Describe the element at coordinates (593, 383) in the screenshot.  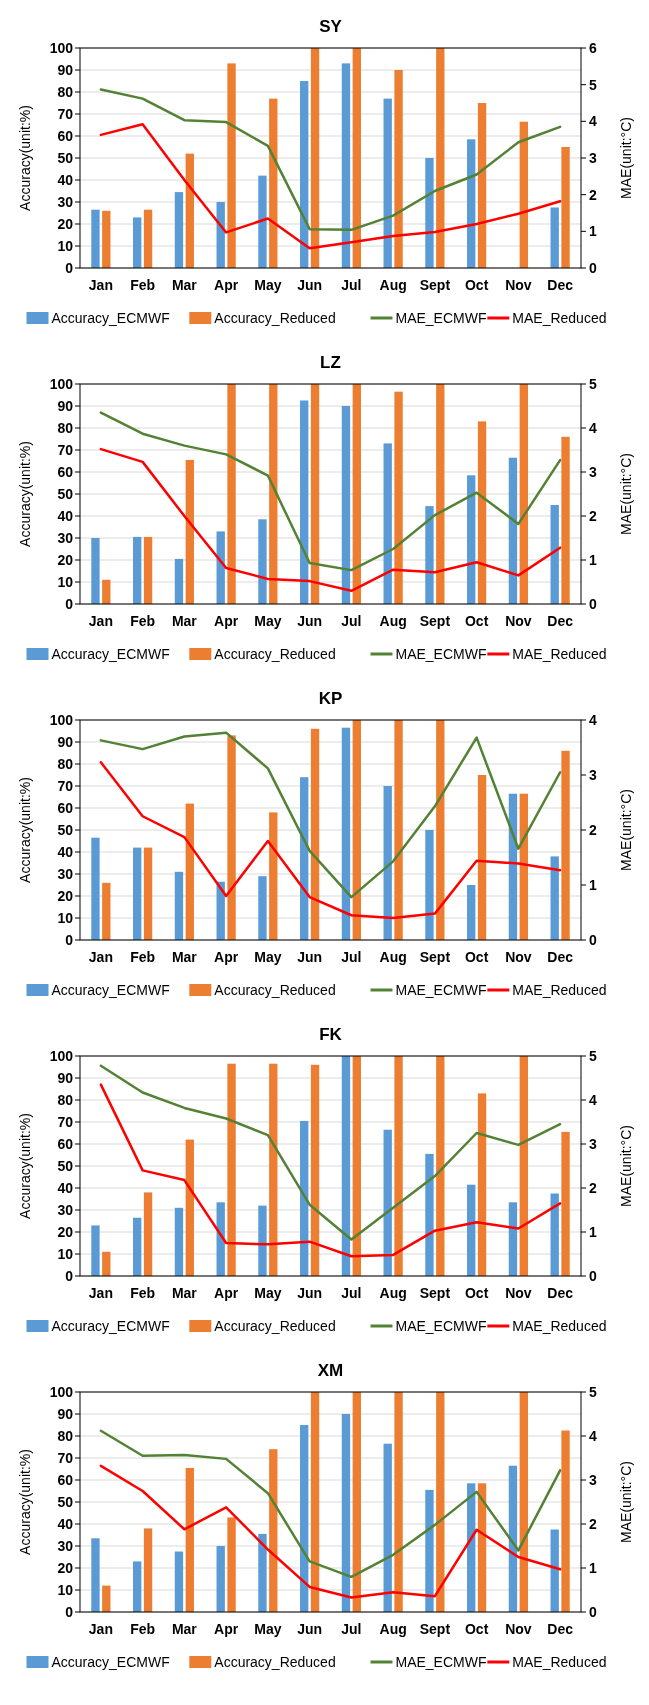
I see `y2-tick-label: 5` at that location.